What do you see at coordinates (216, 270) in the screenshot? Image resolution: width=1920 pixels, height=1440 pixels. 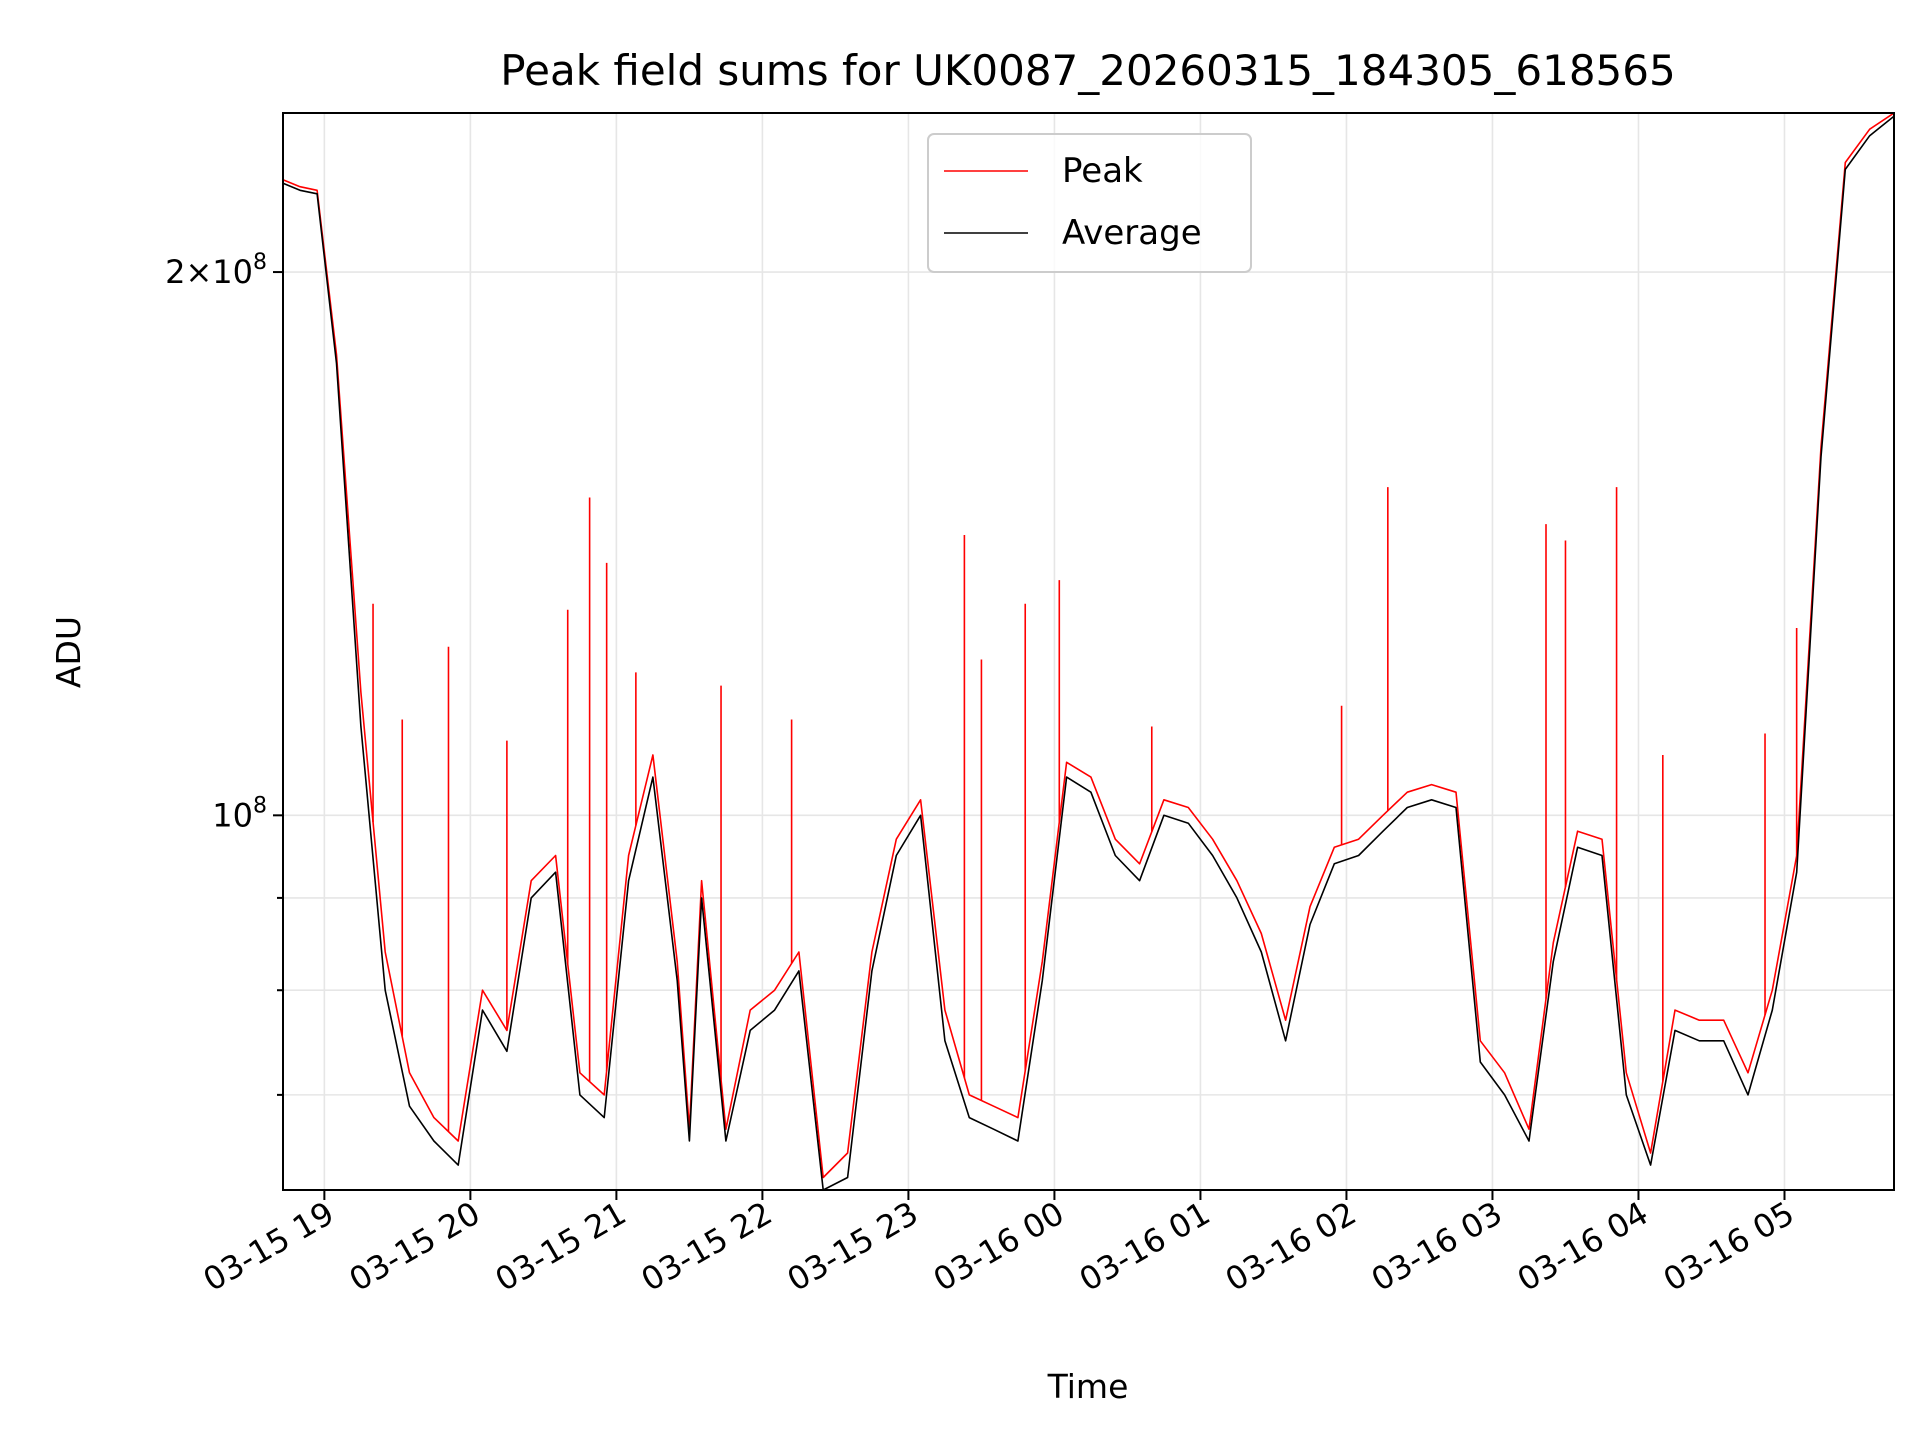 I see `y-tick-label: 2×108` at bounding box center [216, 270].